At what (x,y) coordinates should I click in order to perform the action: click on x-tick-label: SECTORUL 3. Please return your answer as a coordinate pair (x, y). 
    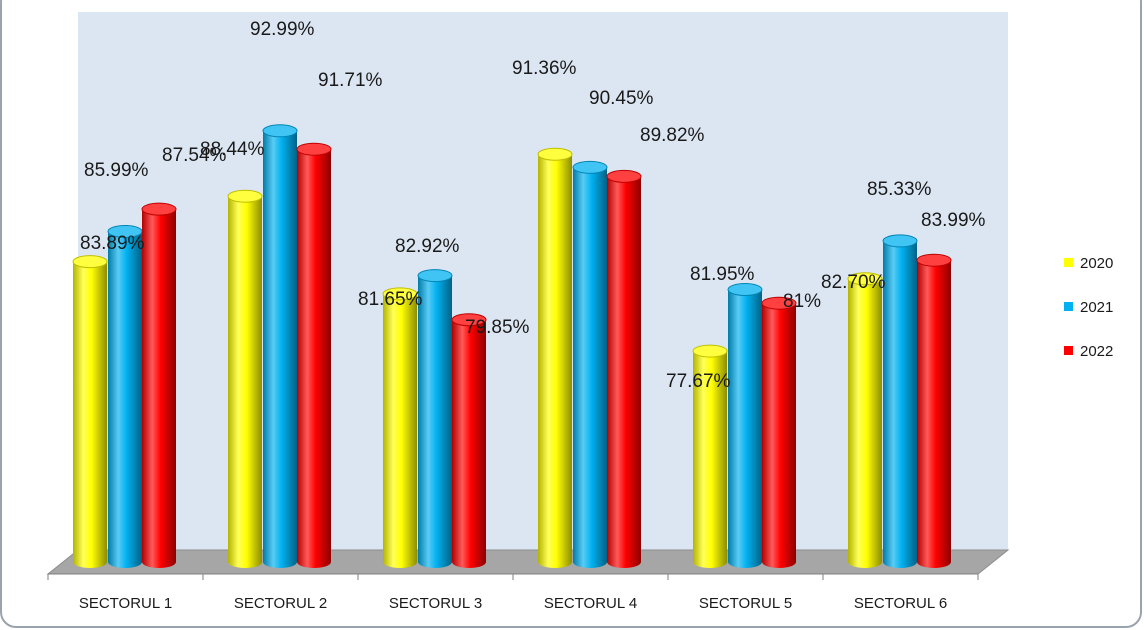
    Looking at the image, I should click on (435, 603).